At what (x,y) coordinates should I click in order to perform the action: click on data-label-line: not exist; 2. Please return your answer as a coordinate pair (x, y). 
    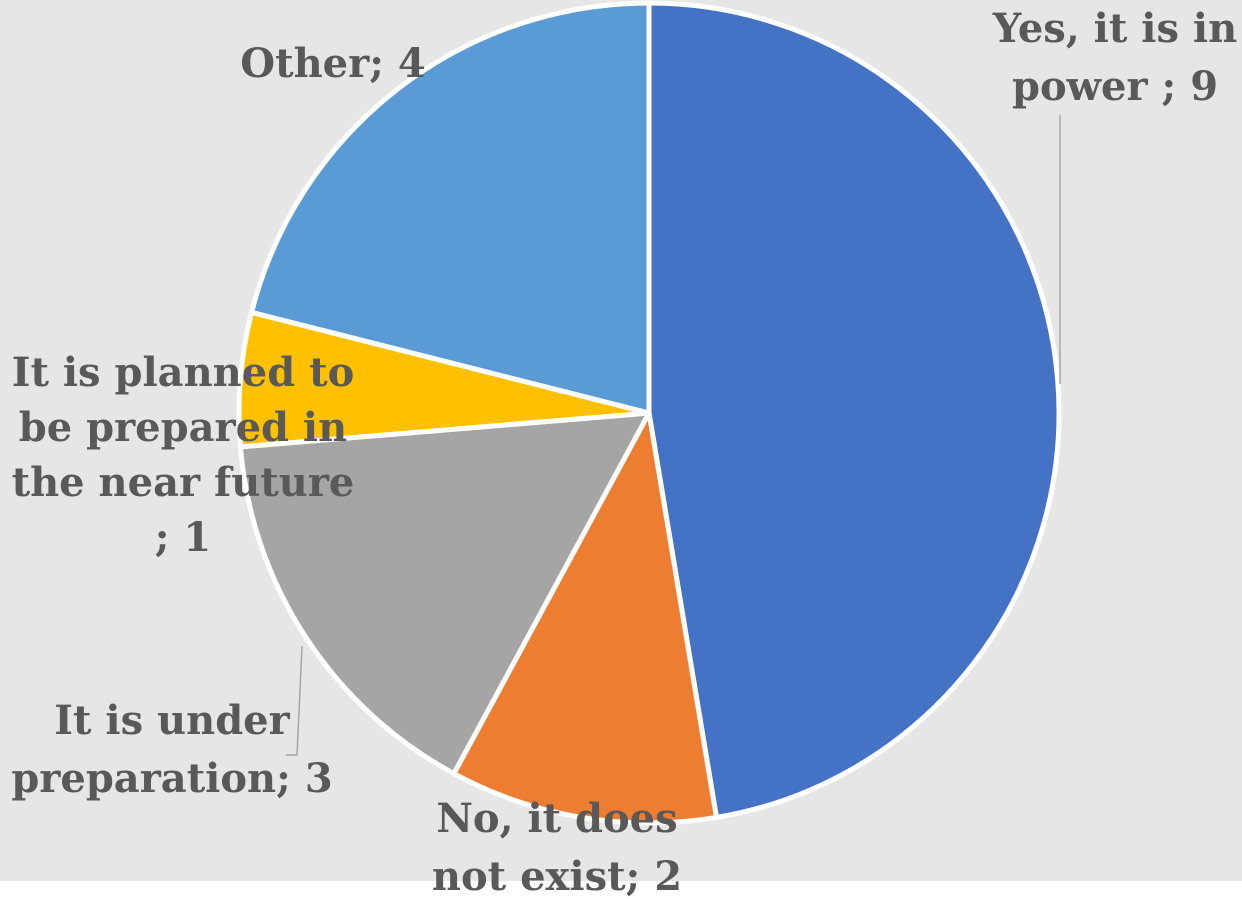
    Looking at the image, I should click on (557, 876).